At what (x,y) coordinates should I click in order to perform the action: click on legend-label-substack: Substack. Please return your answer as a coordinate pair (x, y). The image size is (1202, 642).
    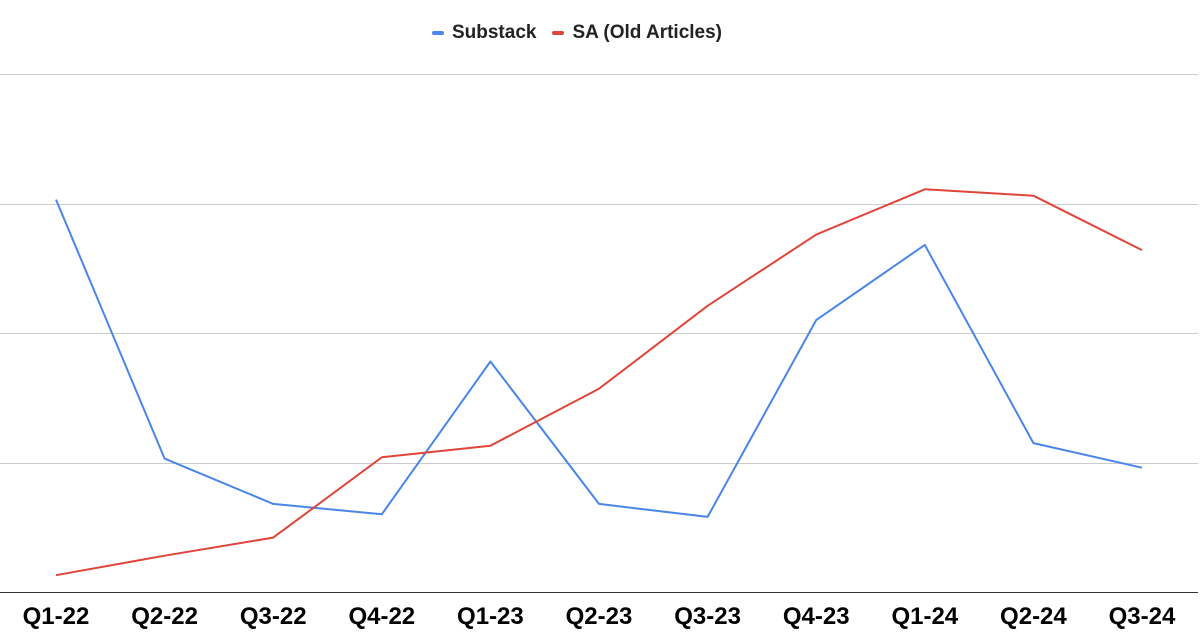
    Looking at the image, I should click on (494, 32).